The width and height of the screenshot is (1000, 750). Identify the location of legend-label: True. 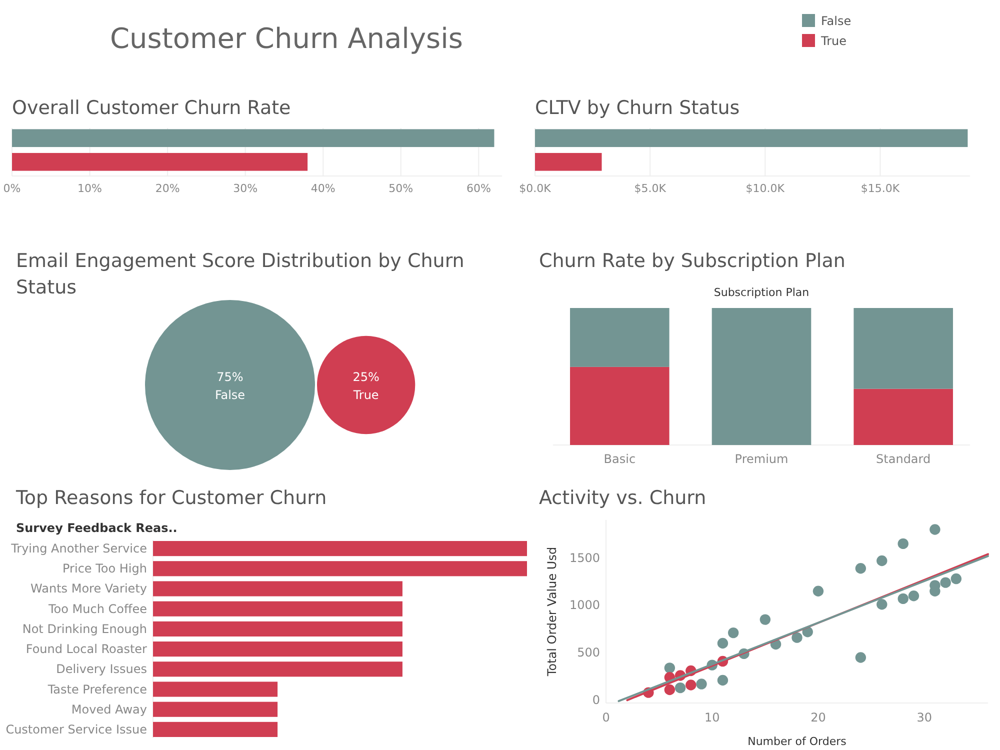
(833, 41).